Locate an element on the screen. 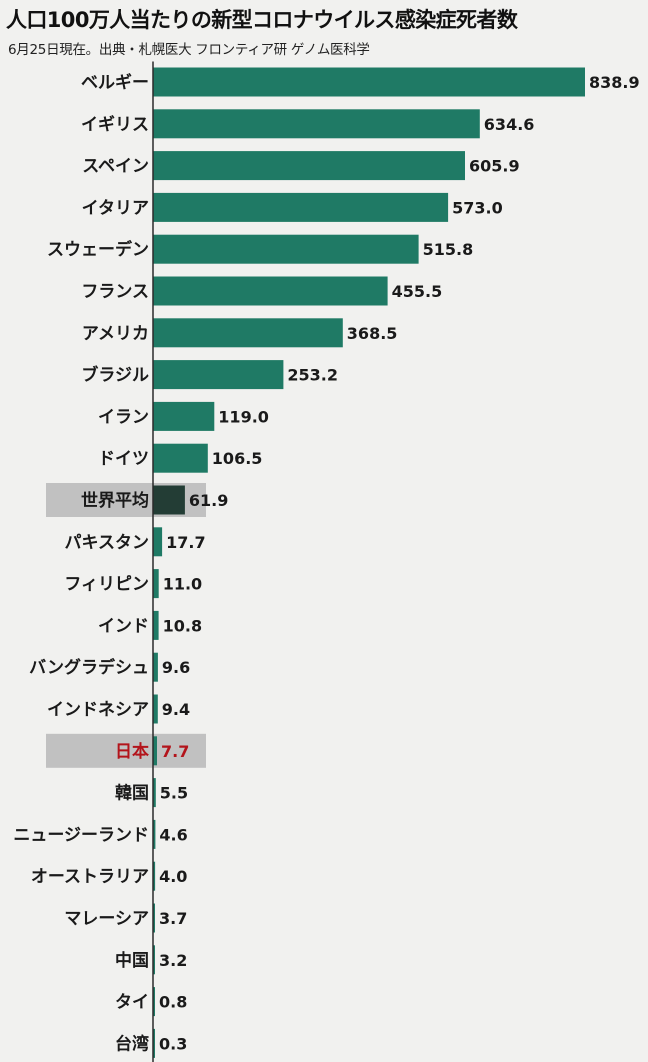  category-label: パキスタン is located at coordinates (107, 543).